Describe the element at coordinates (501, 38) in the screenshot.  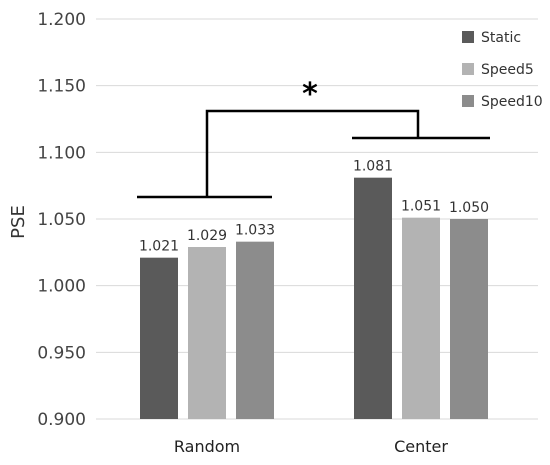
I see `legend-label: Static` at that location.